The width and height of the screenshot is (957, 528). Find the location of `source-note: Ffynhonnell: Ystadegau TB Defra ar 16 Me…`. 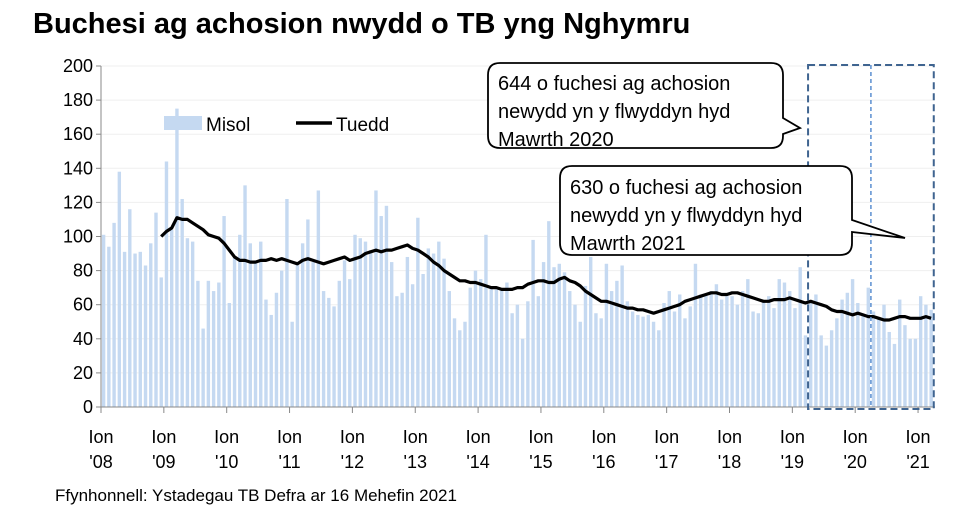

source-note: Ffynhonnell: Ystadegau TB Defra ar 16 Me… is located at coordinates (256, 495).